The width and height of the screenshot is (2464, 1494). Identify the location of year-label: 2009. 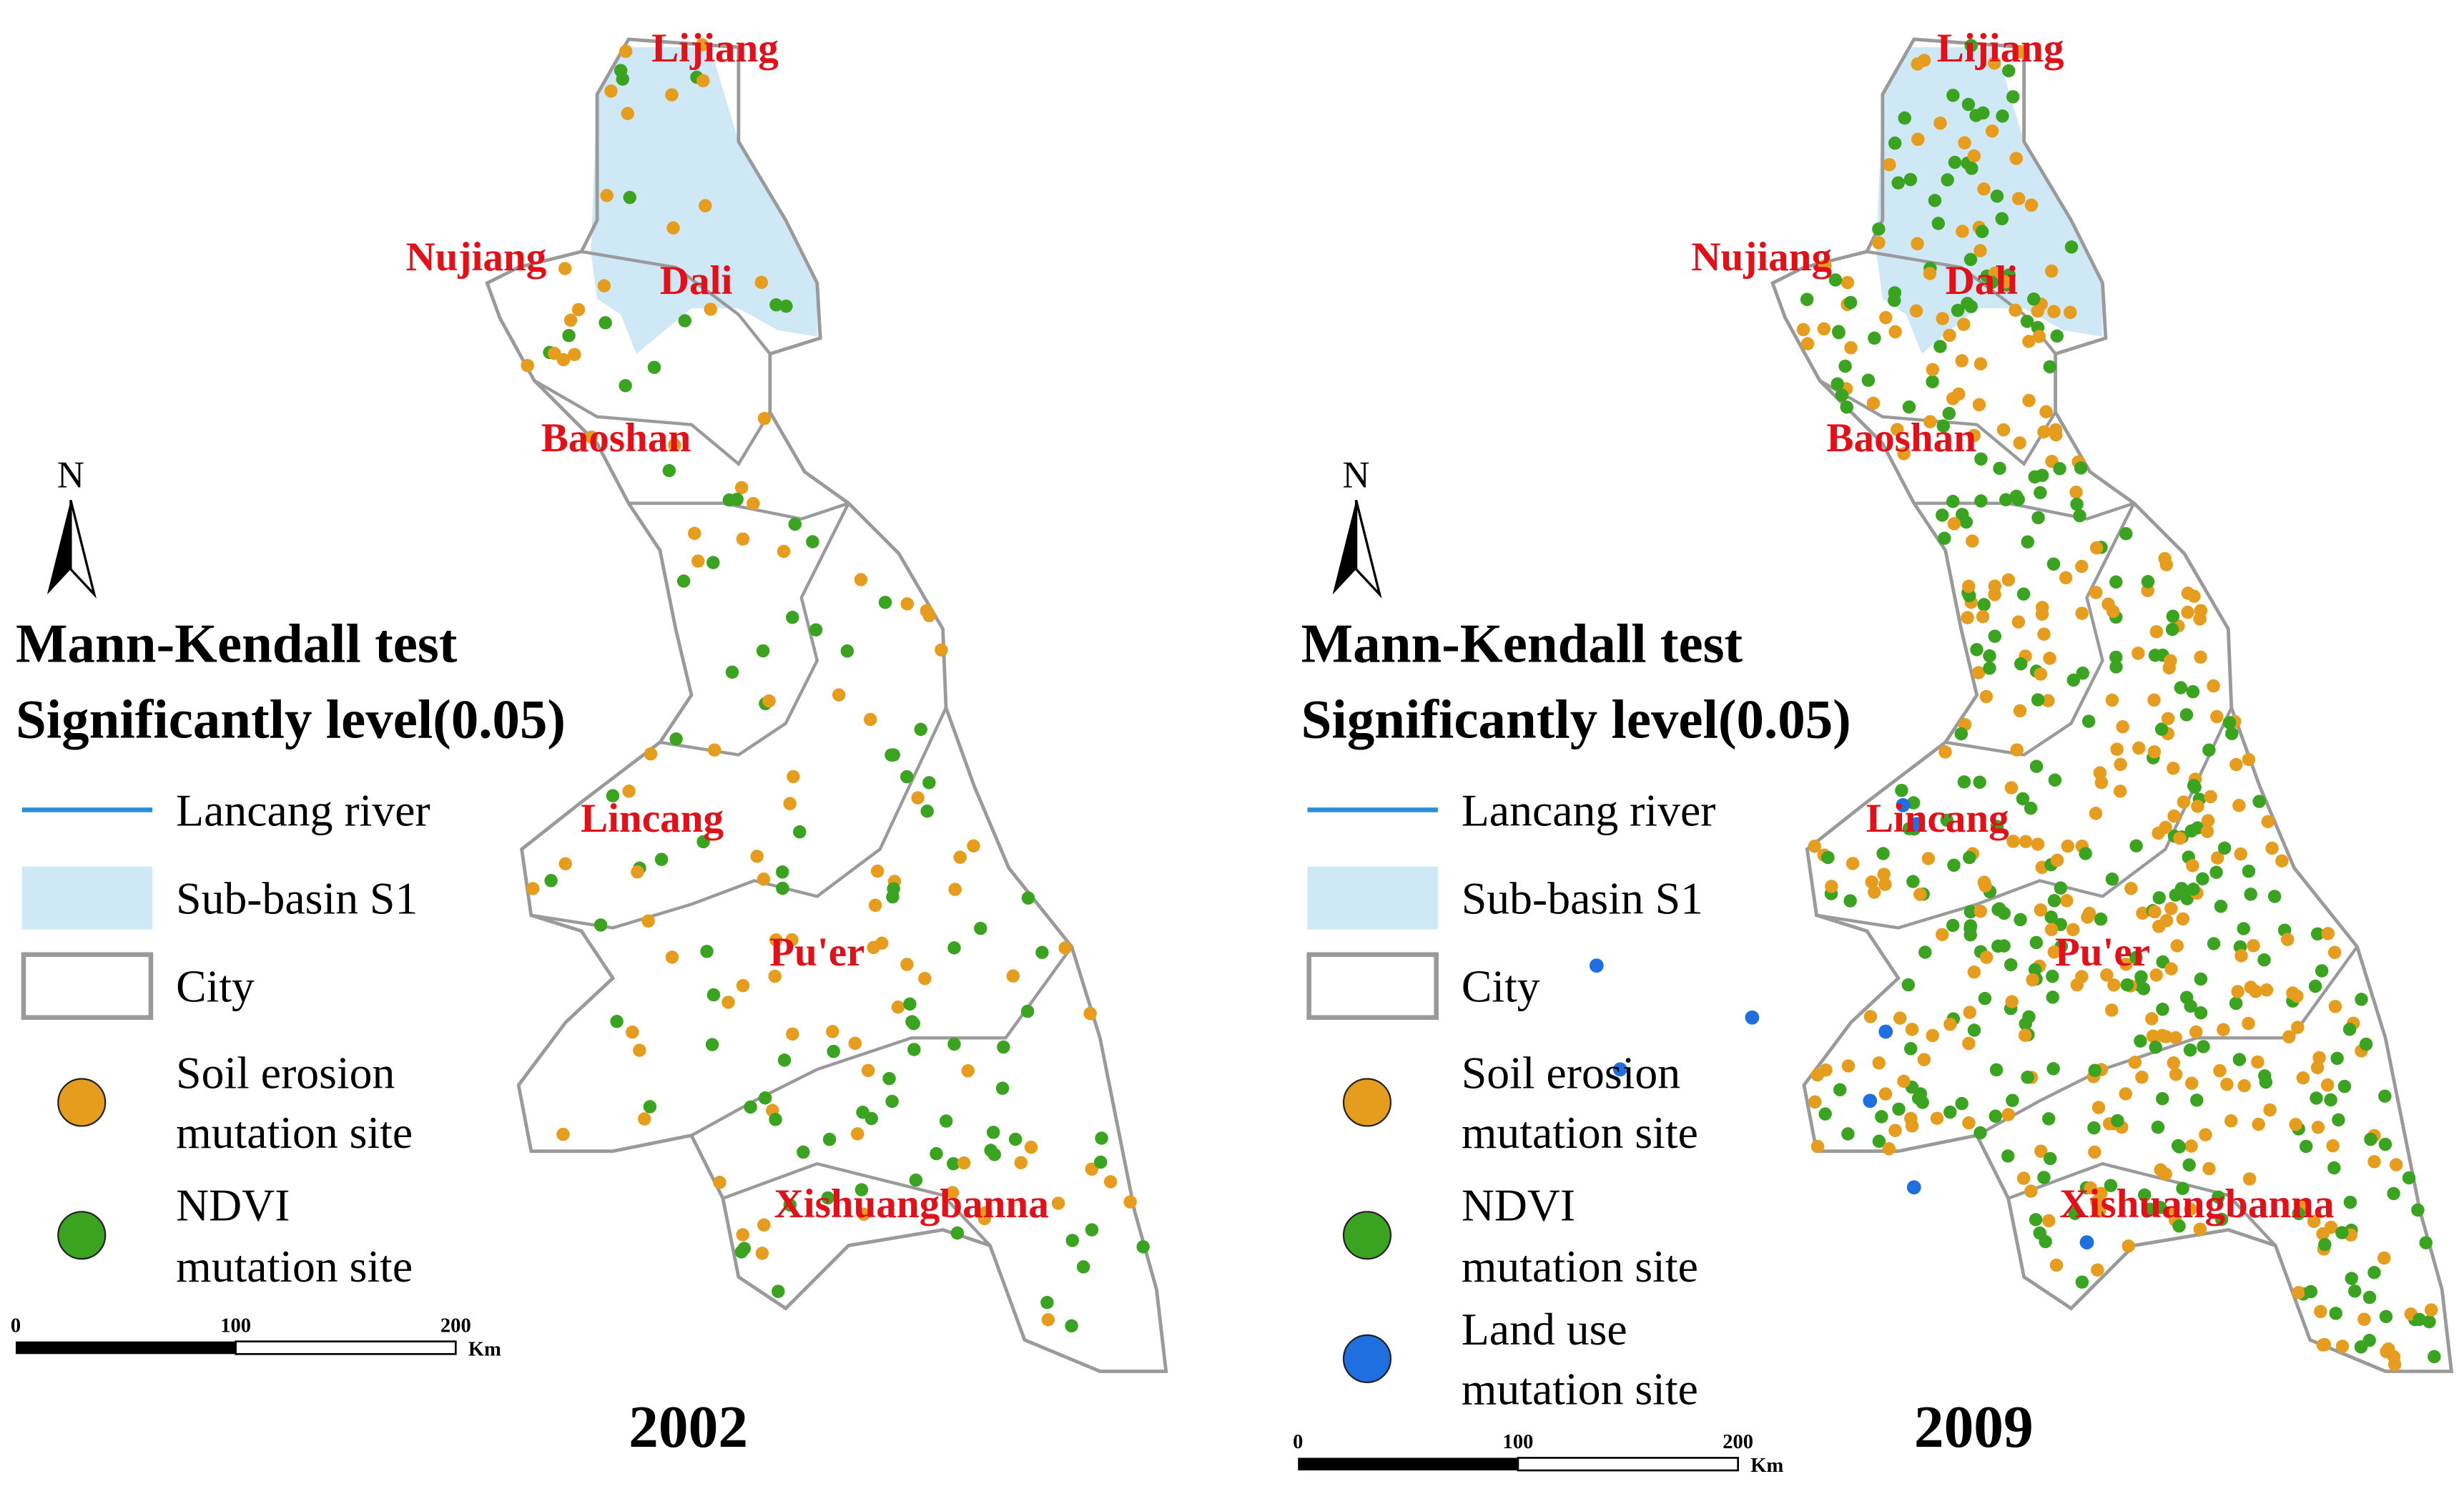
(1974, 1427).